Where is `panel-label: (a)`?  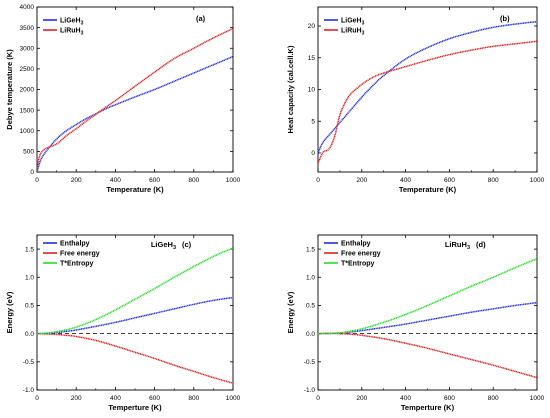 panel-label: (a) is located at coordinates (201, 18).